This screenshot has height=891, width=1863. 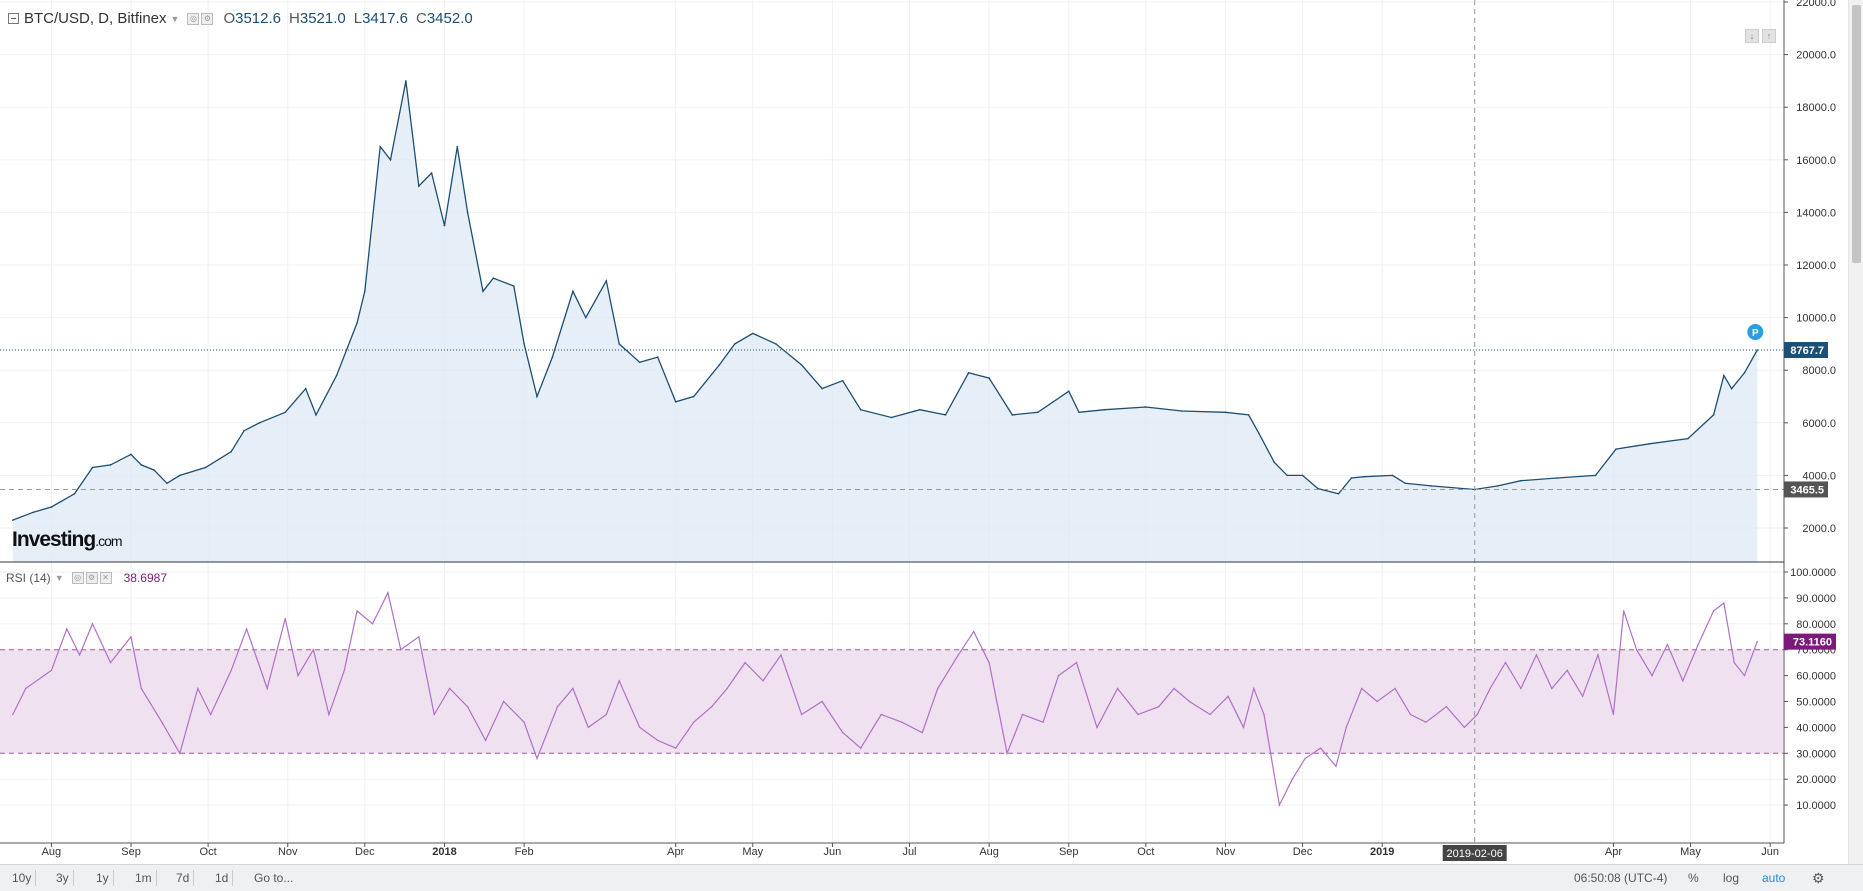 I want to click on percent-toggle: %, so click(x=1693, y=878).